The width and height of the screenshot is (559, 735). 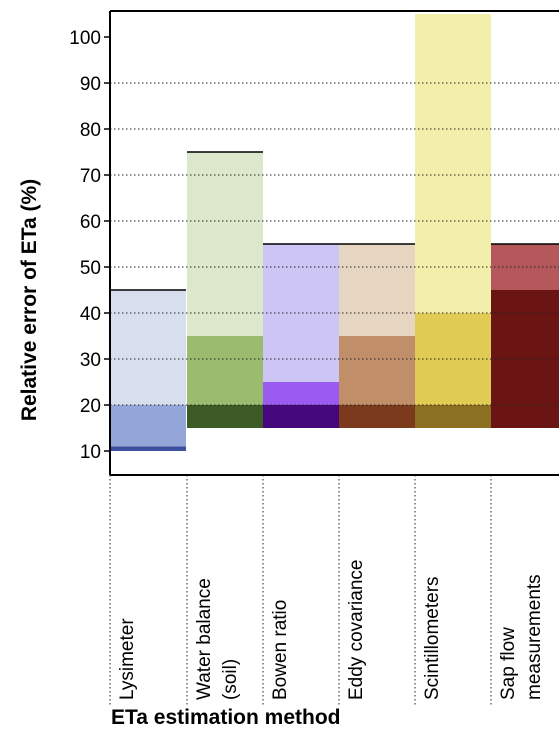 I want to click on y-tick-label-70: 70, so click(x=90, y=176).